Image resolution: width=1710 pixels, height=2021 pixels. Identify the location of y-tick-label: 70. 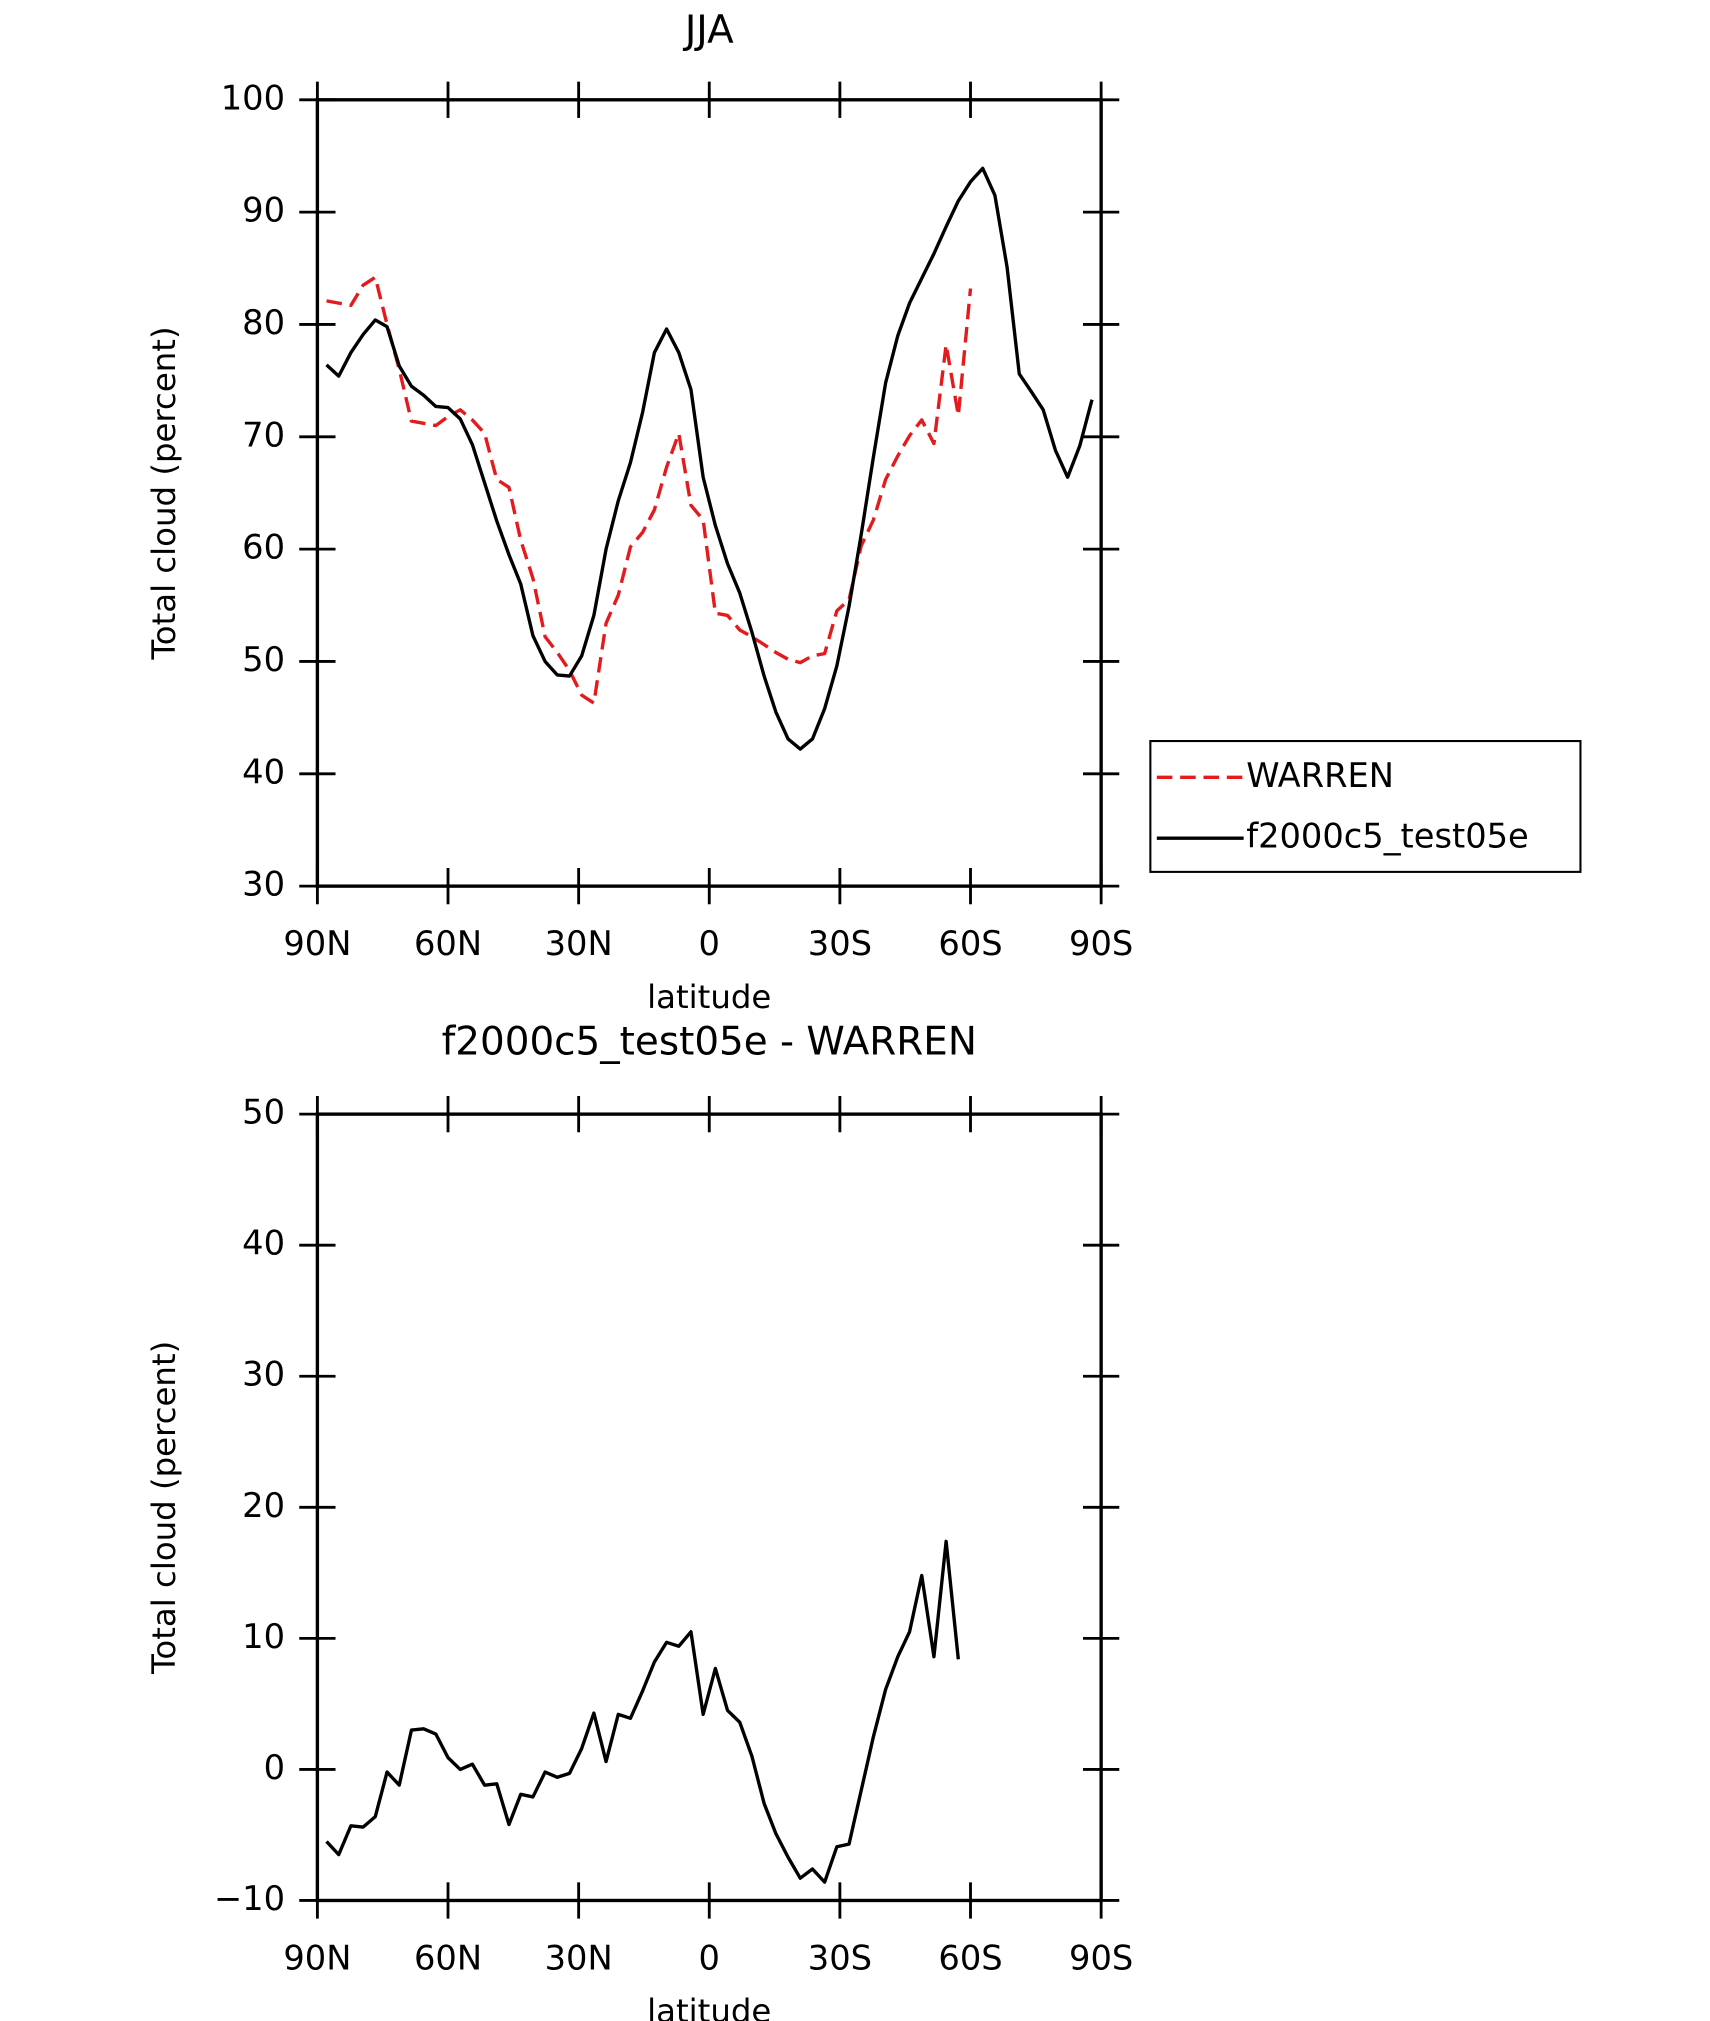
(263, 434).